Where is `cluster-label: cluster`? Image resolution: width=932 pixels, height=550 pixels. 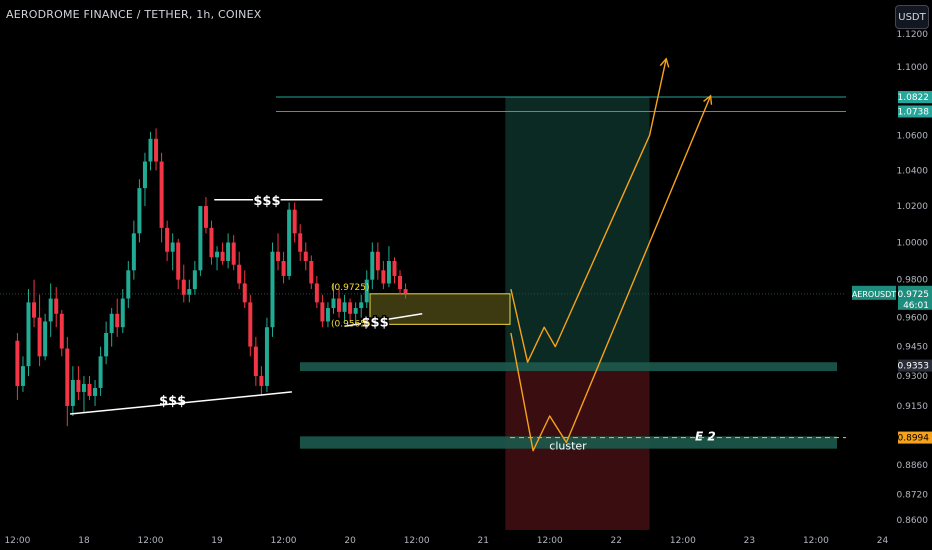 cluster-label: cluster is located at coordinates (568, 446).